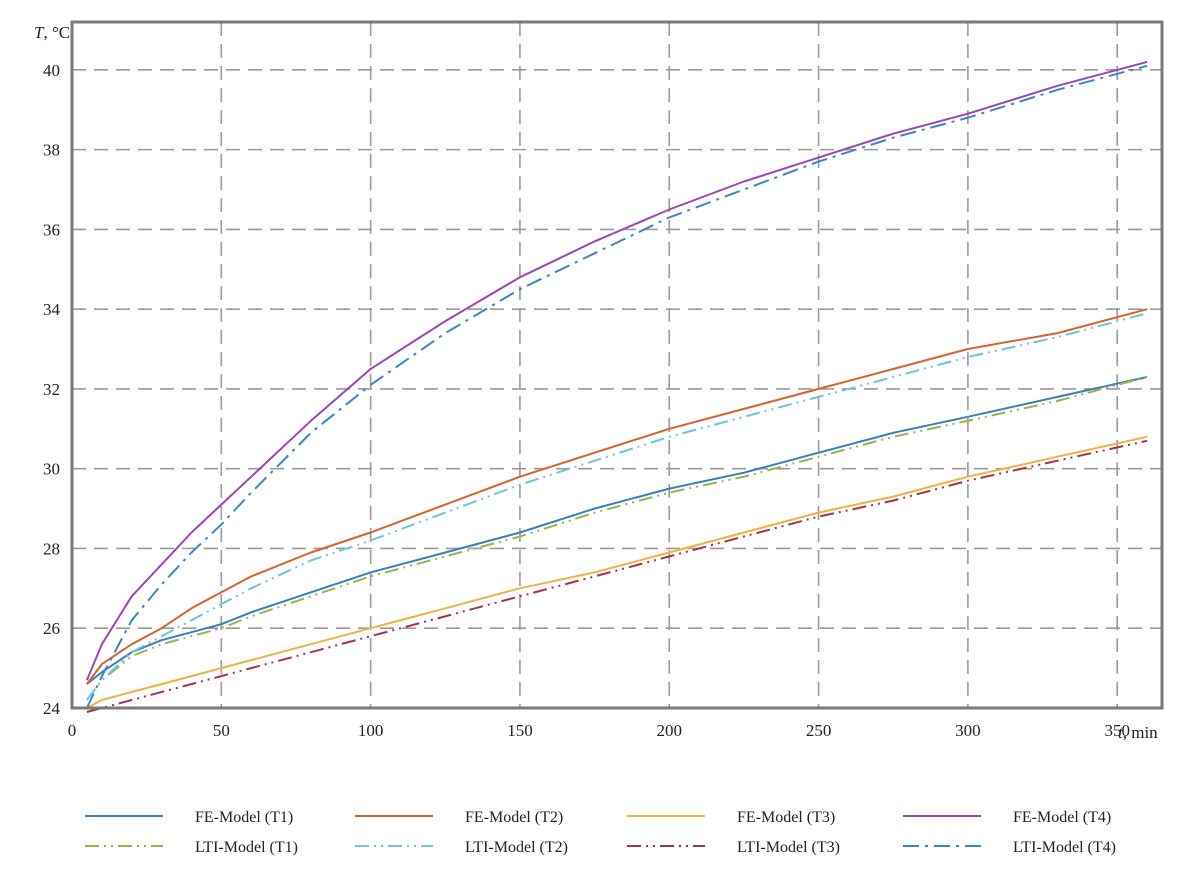  I want to click on legend-label: FE-Model (T4), so click(1062, 817).